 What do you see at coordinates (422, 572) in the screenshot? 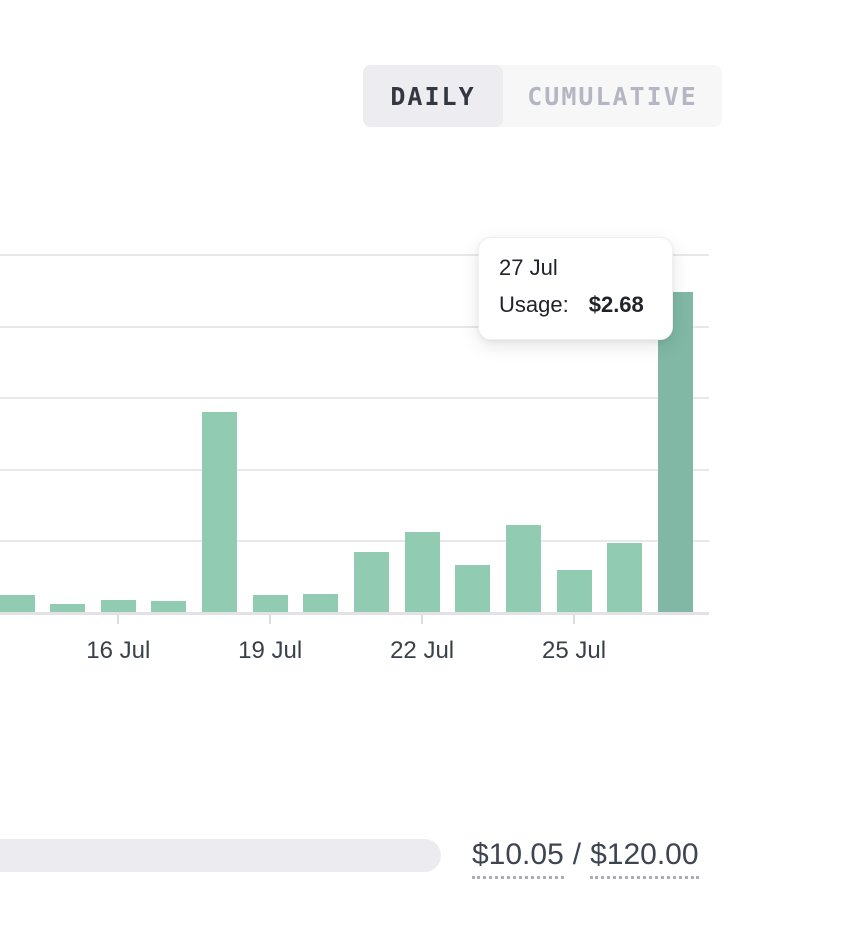
I see `bar-22-jul` at bounding box center [422, 572].